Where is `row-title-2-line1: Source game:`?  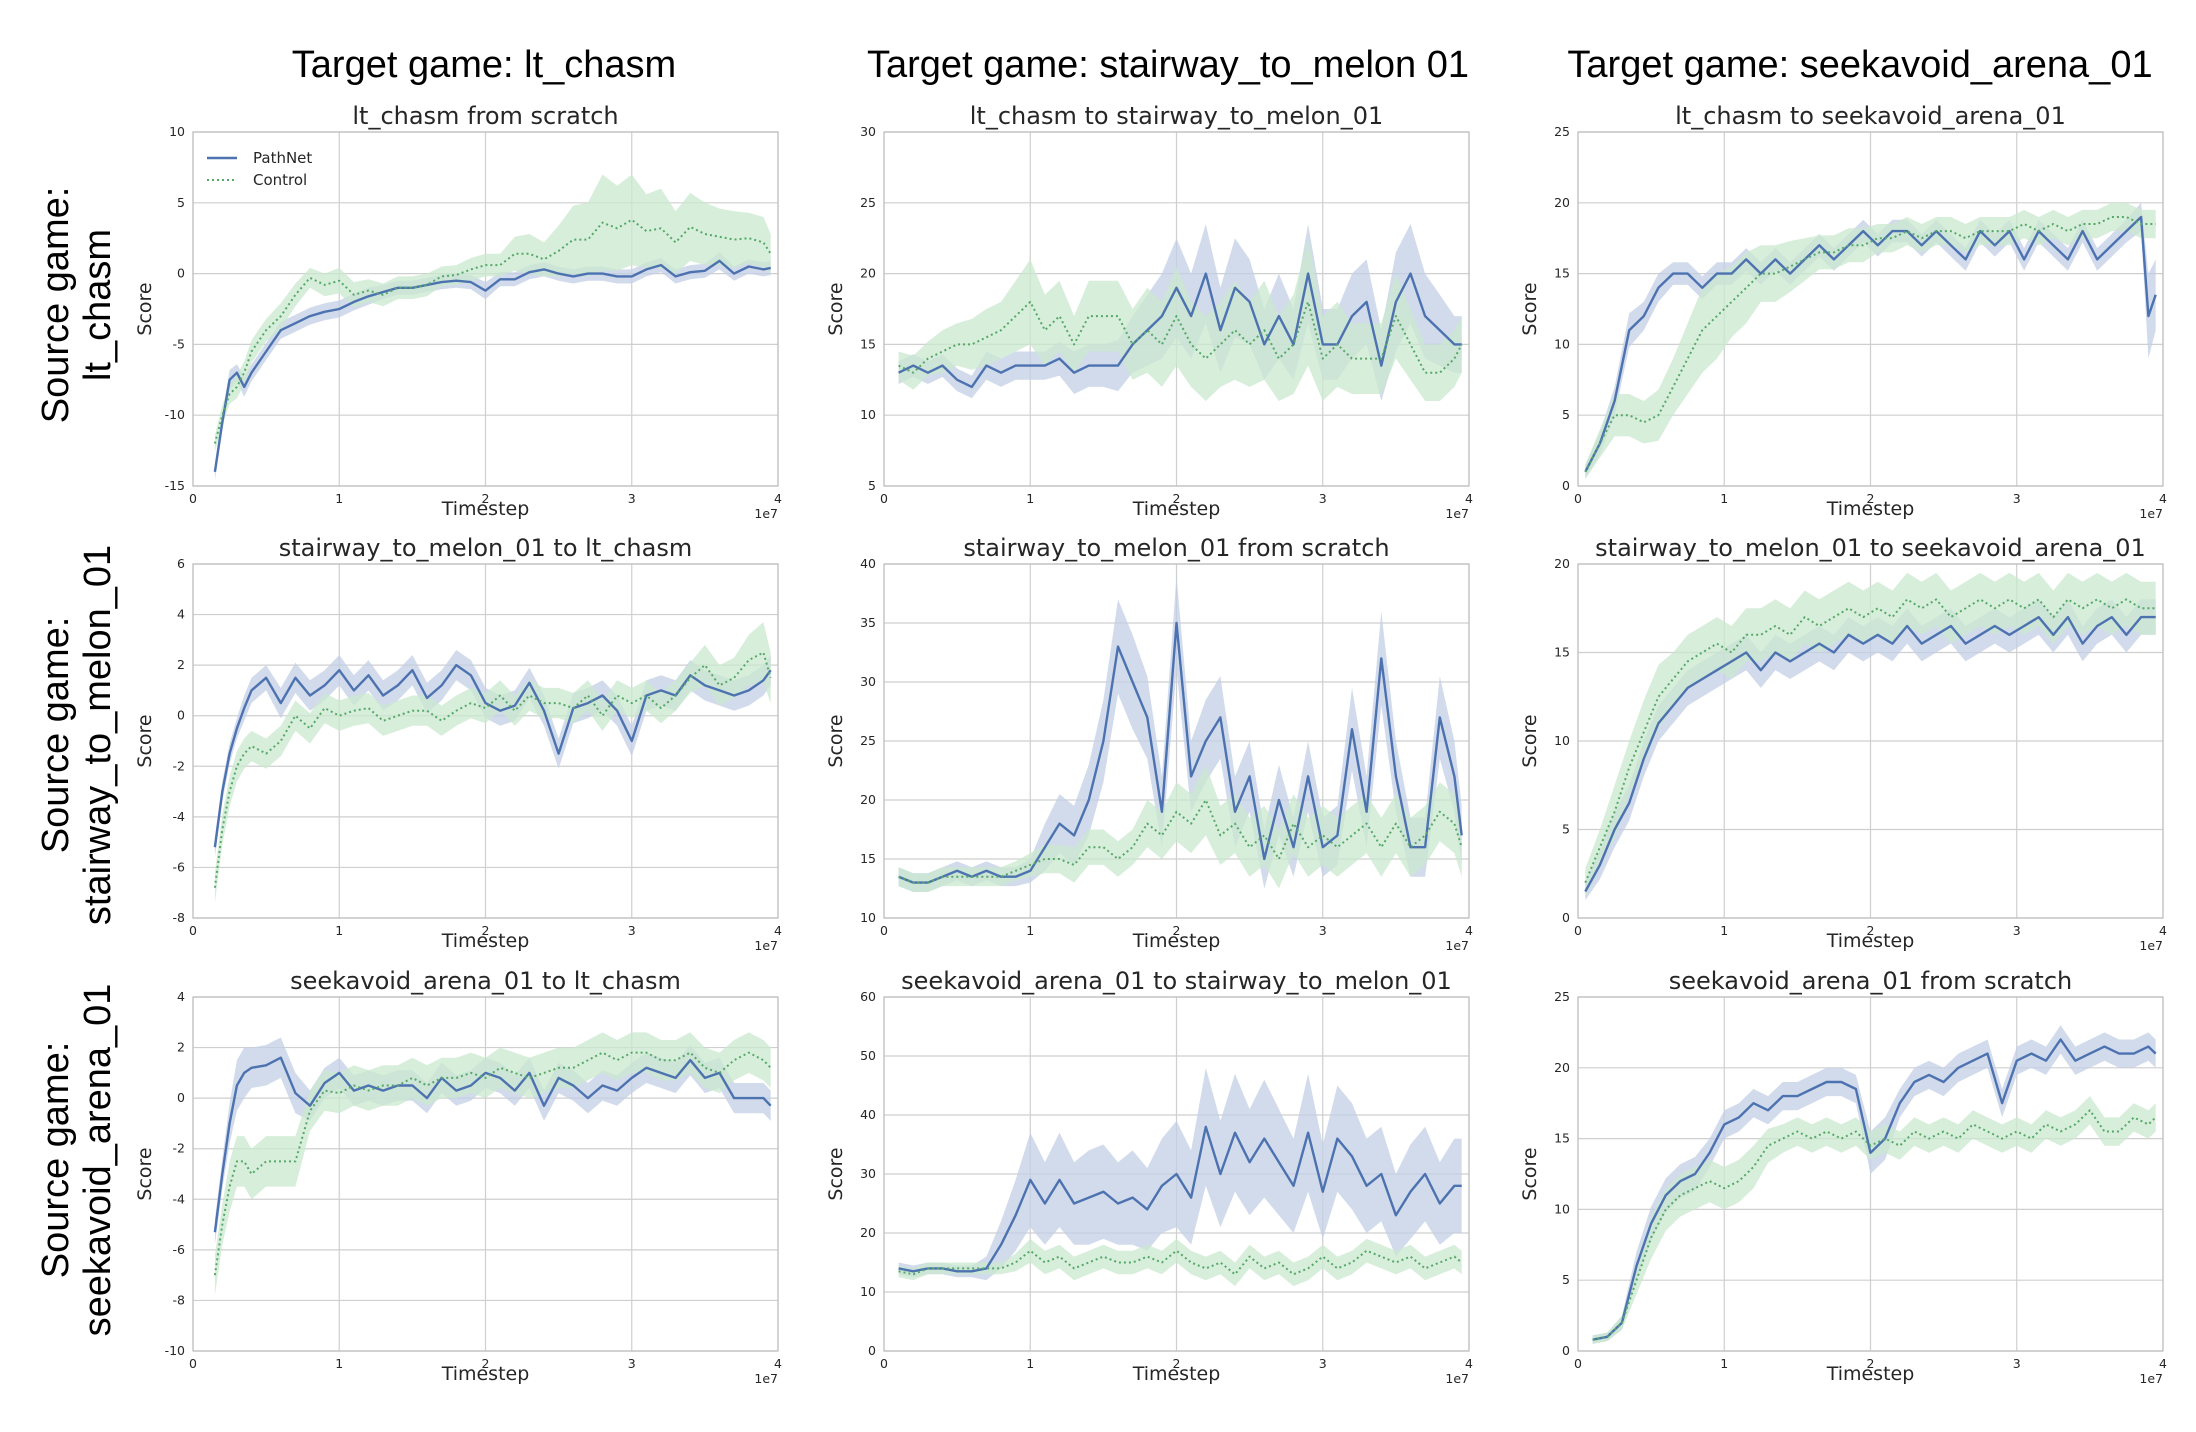
row-title-2-line1: Source game: is located at coordinates (56, 735).